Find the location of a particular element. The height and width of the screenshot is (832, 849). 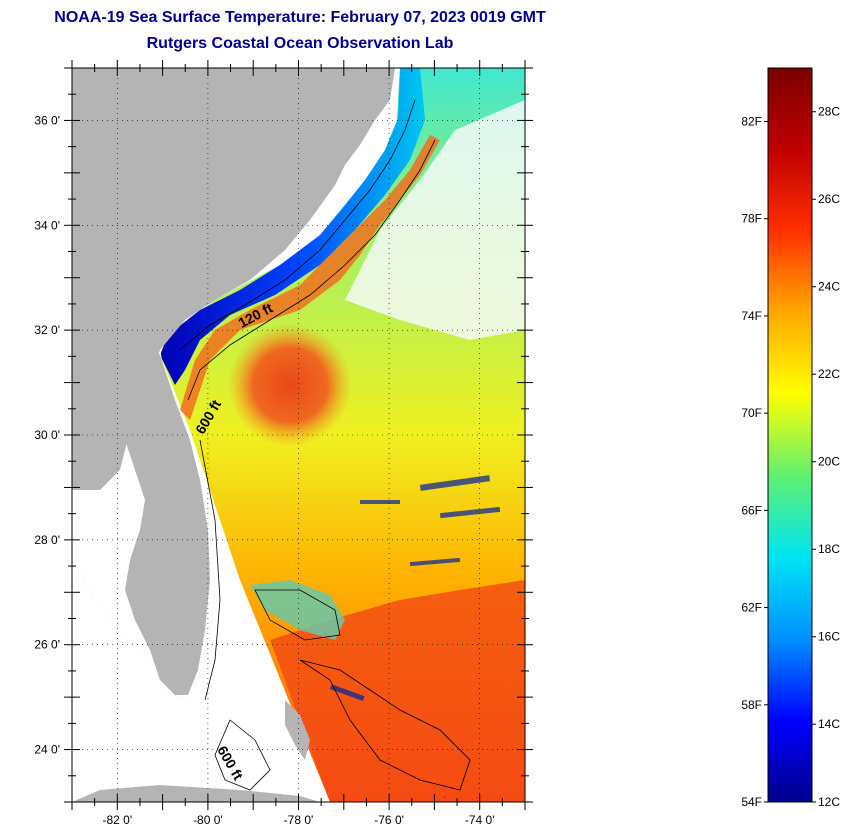

lat-tick-label: 36 0' is located at coordinates (47, 120).